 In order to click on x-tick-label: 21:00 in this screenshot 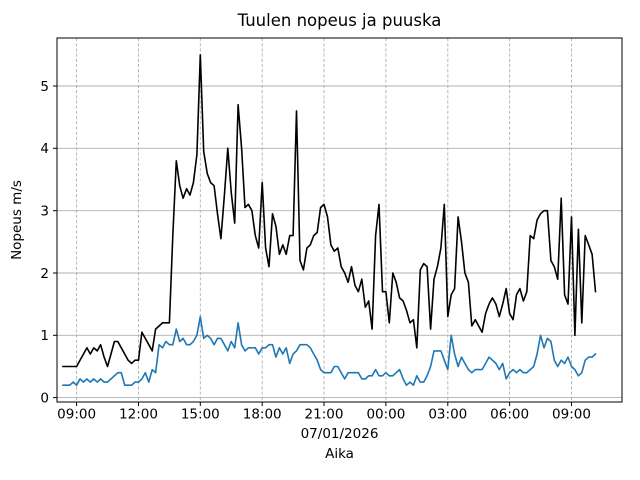, I will do `click(324, 415)`.